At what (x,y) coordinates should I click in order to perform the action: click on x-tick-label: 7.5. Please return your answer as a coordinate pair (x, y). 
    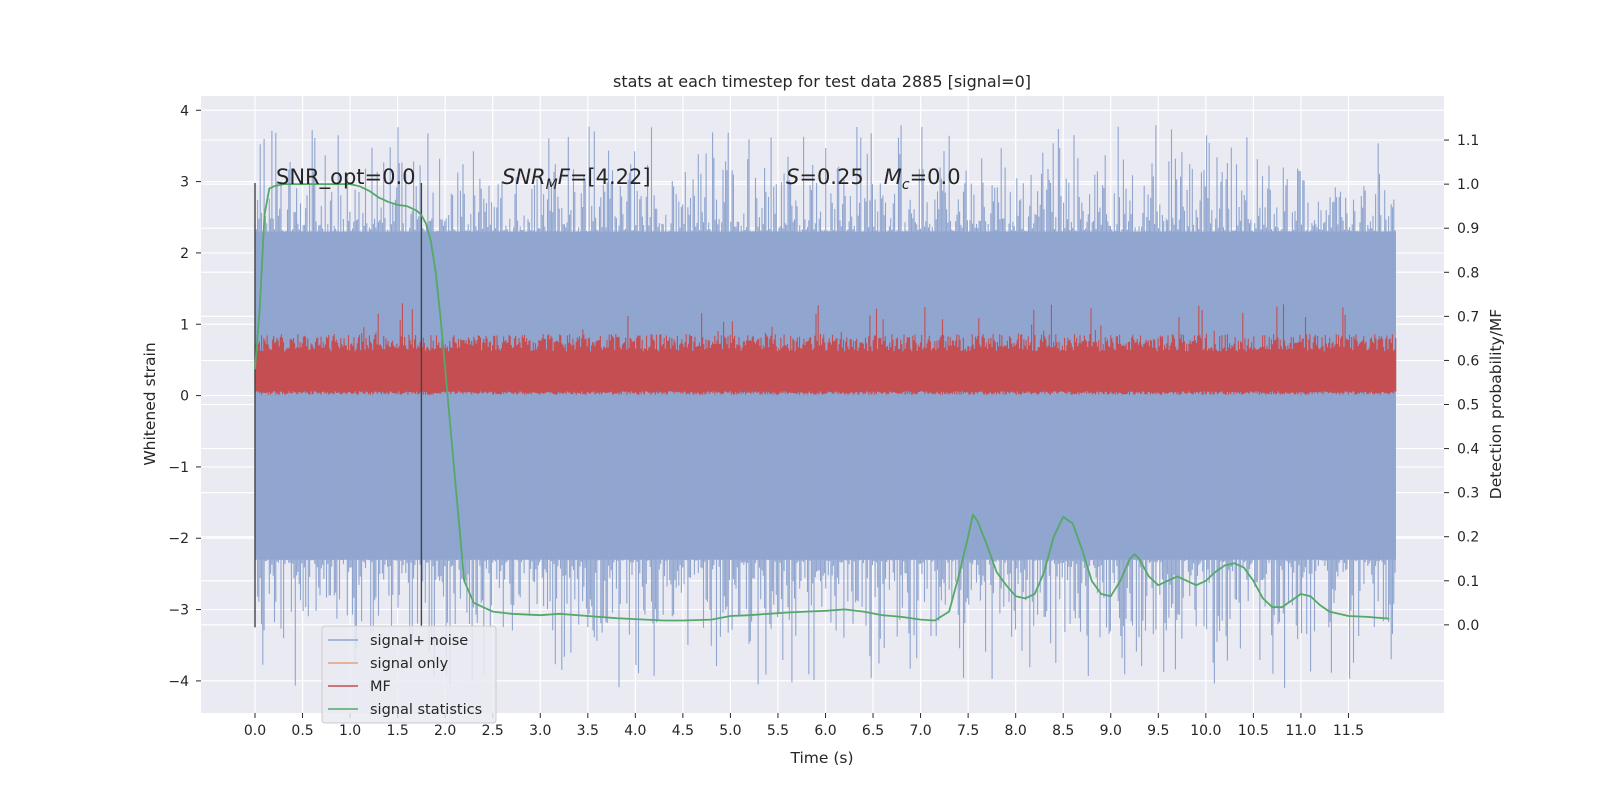
    Looking at the image, I should click on (968, 731).